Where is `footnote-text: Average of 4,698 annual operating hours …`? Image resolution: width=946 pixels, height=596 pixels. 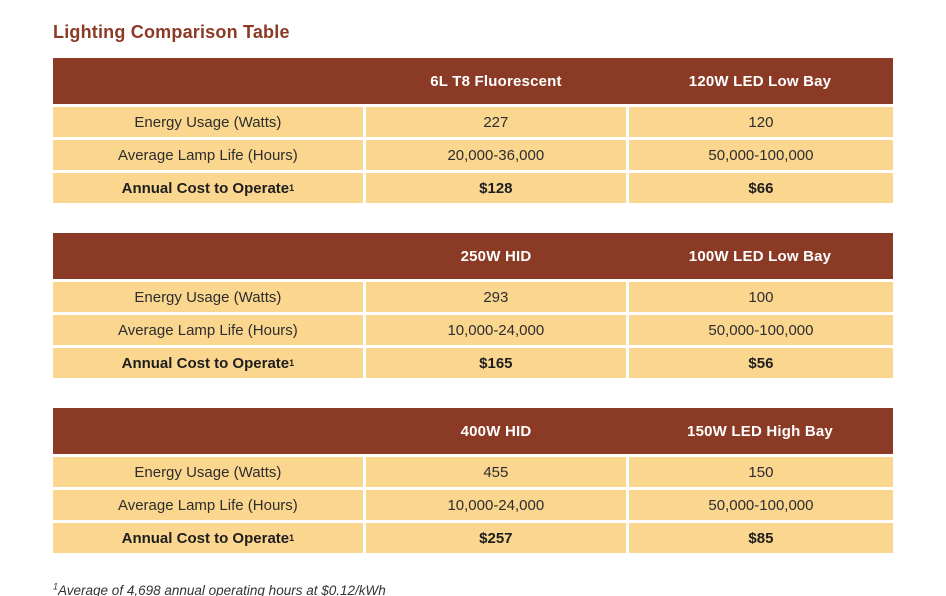 footnote-text: Average of 4,698 annual operating hours … is located at coordinates (222, 589).